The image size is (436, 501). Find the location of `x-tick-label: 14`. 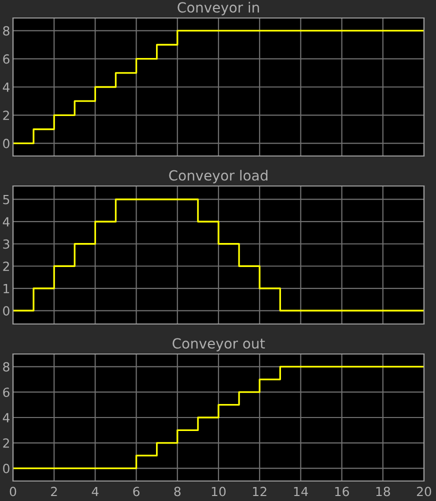

x-tick-label: 14 is located at coordinates (301, 491).